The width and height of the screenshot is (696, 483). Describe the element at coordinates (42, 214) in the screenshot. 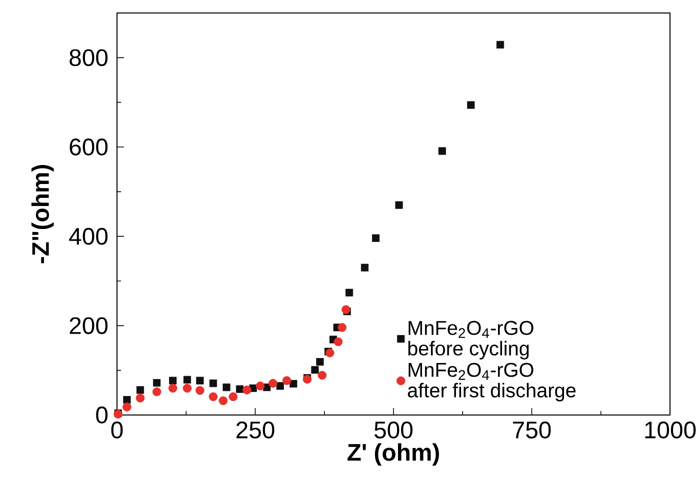

I see `y-axis-title: -Z"(ohm)` at that location.